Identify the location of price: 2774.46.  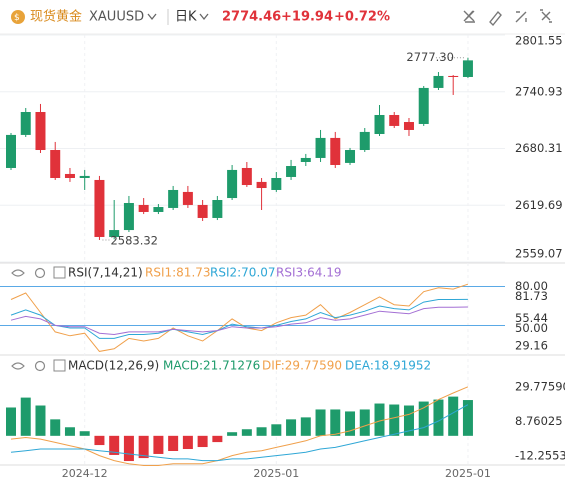
(251, 17).